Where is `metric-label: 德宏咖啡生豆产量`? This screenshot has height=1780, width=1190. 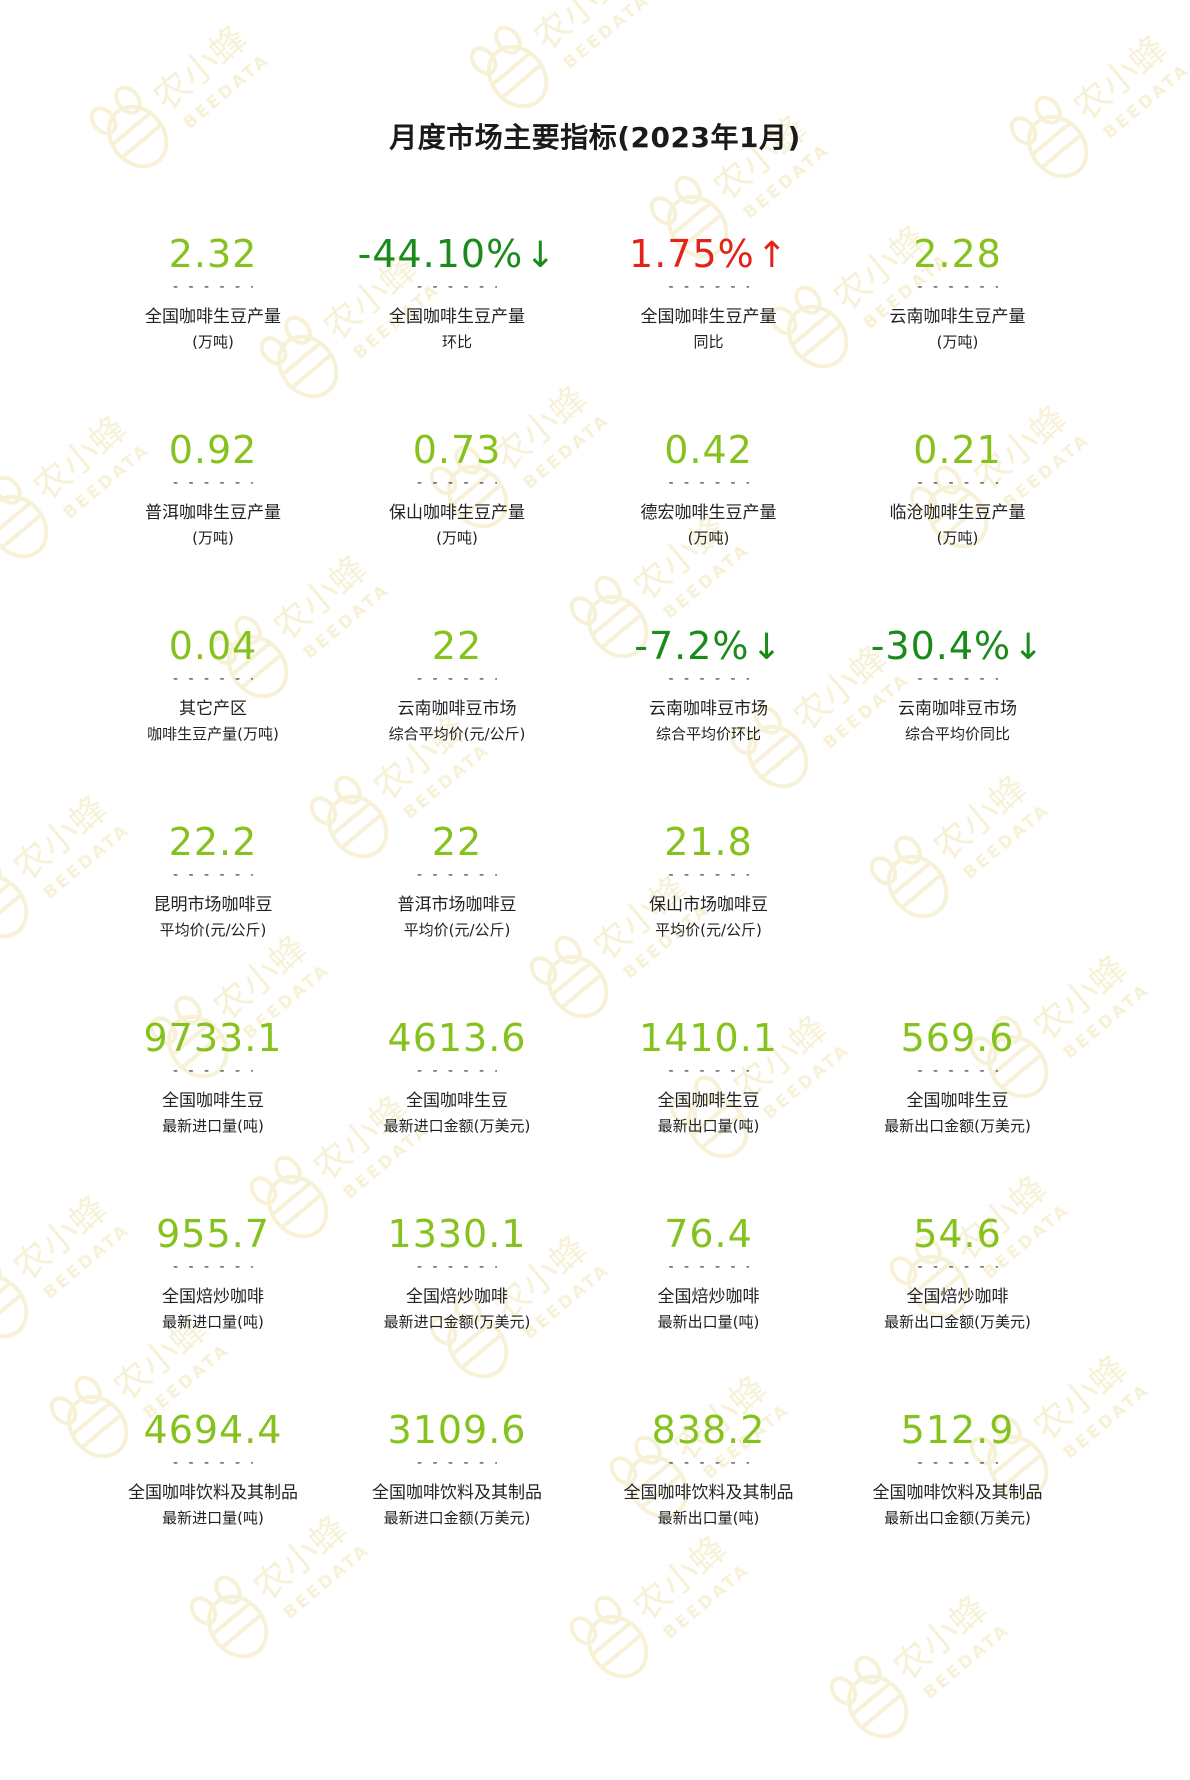
metric-label: 德宏咖啡生豆产量 is located at coordinates (708, 513).